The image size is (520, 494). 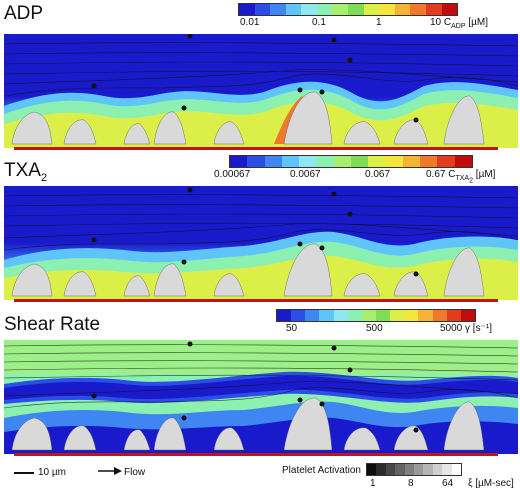 What do you see at coordinates (248, 270) in the screenshot?
I see `txa2-platelet-clusters` at bounding box center [248, 270].